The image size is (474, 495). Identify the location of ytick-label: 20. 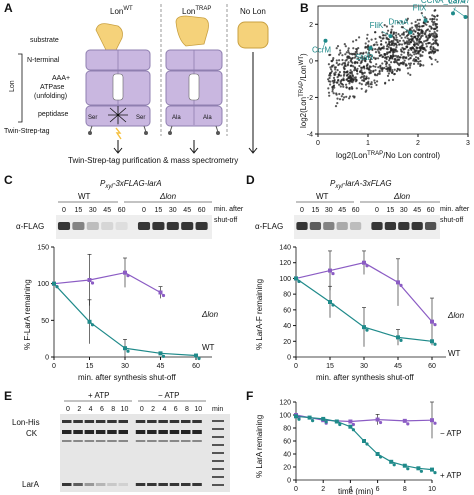
(287, 342).